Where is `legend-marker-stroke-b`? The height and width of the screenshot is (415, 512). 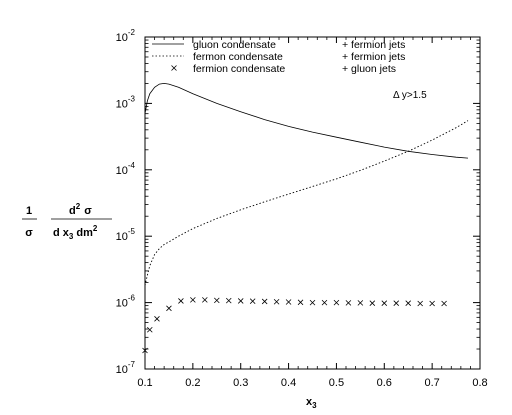 legend-marker-stroke-b is located at coordinates (174, 68).